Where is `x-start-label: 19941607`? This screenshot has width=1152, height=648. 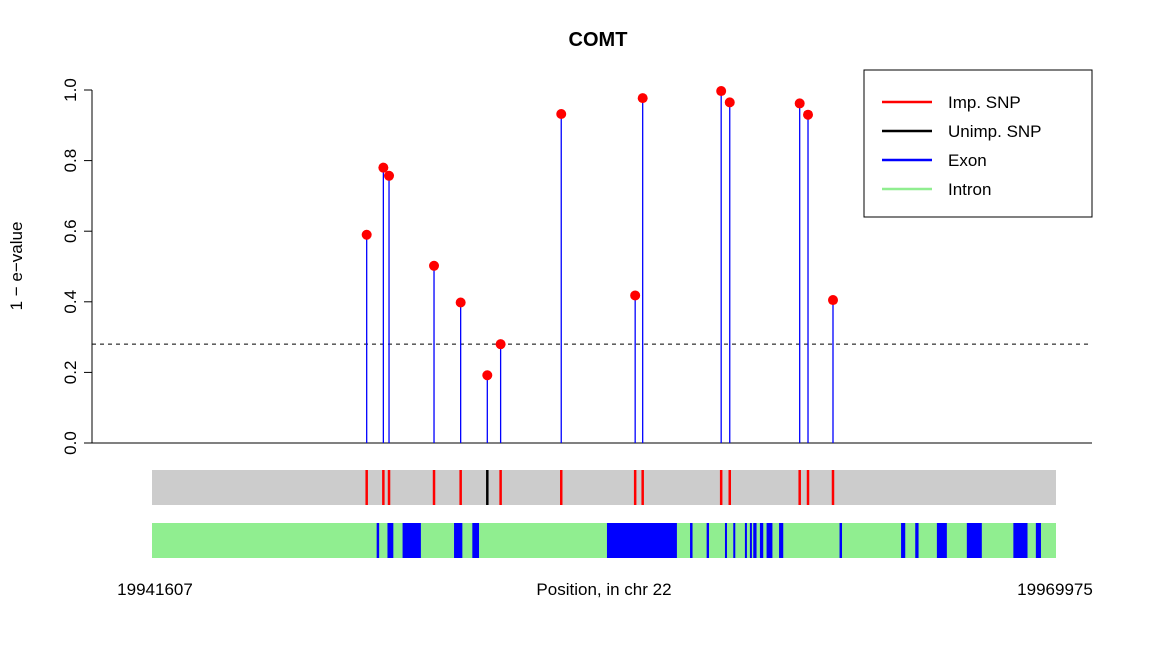 x-start-label: 19941607 is located at coordinates (155, 589).